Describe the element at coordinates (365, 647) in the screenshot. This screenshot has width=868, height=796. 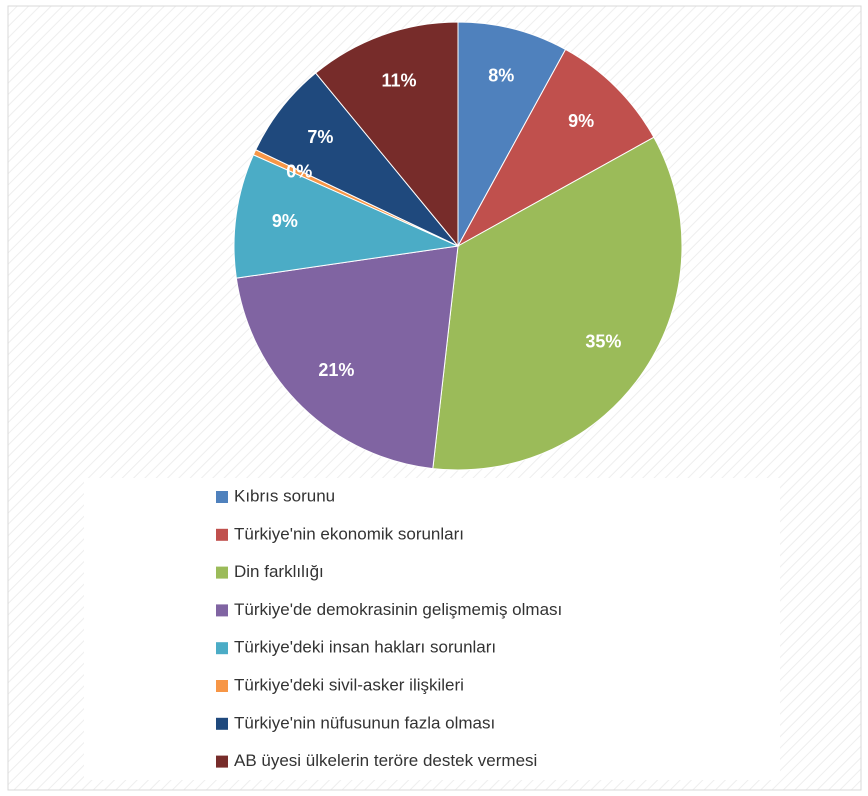
I see `legend-label: Türkiye'deki insan hakları sorunları` at that location.